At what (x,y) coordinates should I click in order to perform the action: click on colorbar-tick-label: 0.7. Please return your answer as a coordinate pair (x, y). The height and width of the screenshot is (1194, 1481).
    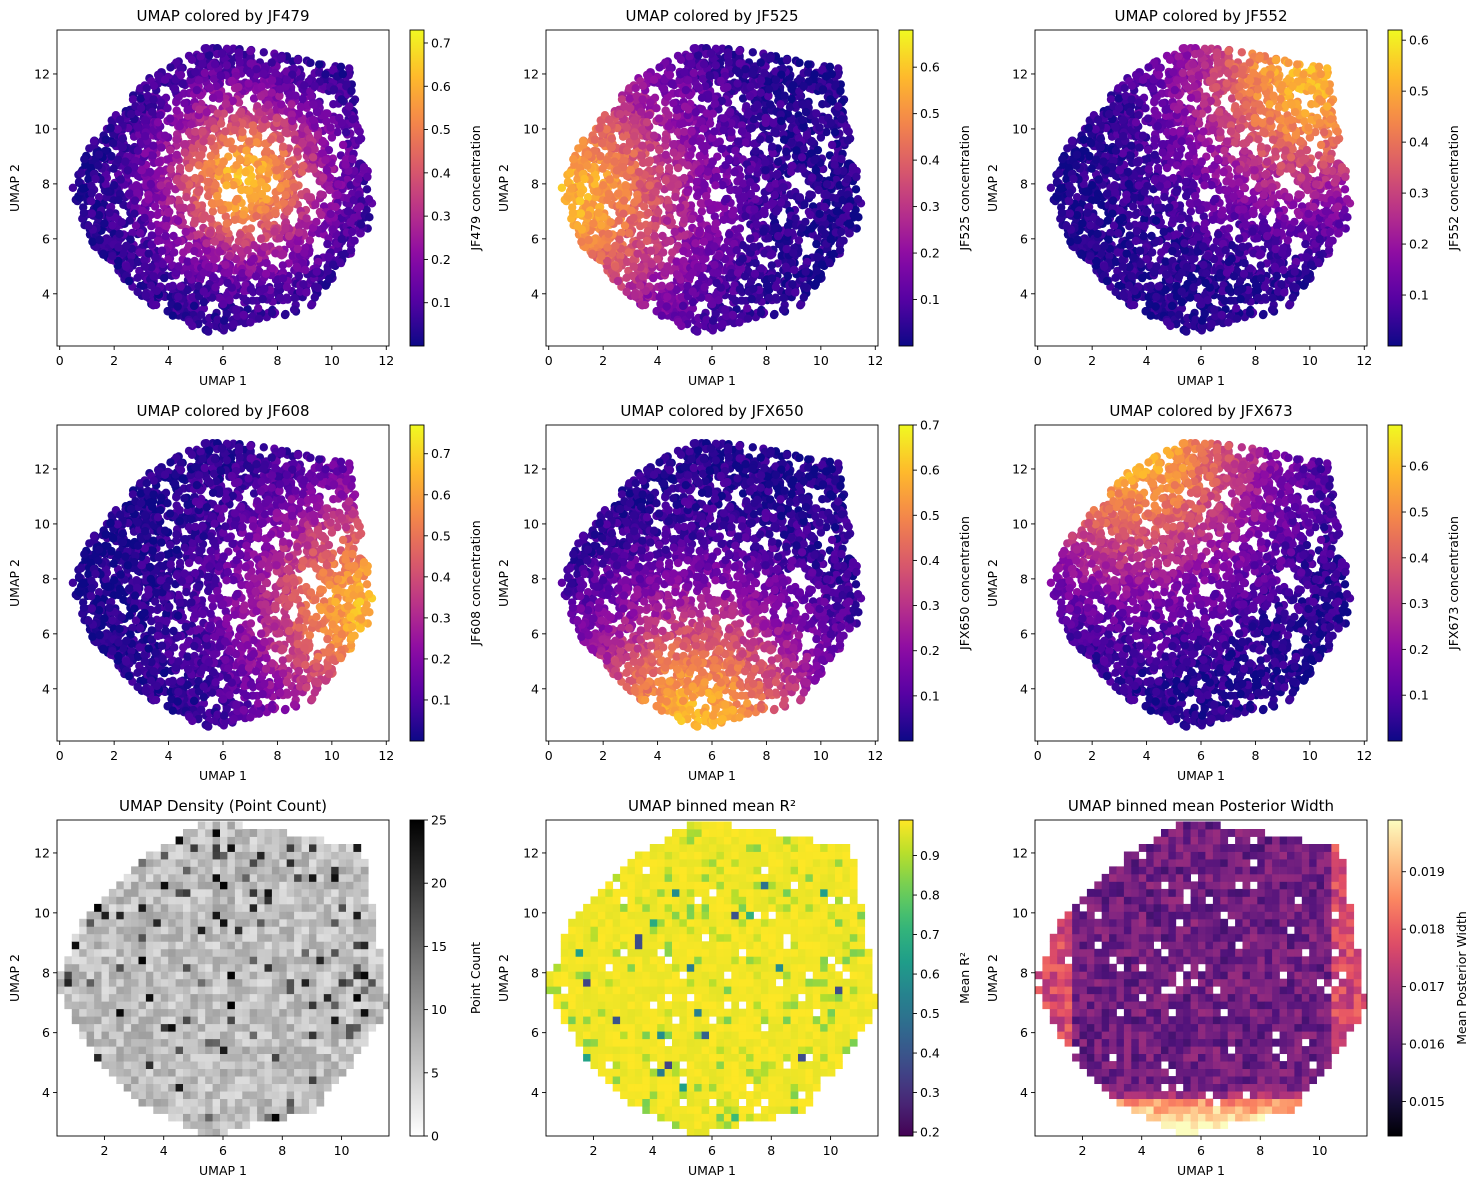
    Looking at the image, I should click on (441, 42).